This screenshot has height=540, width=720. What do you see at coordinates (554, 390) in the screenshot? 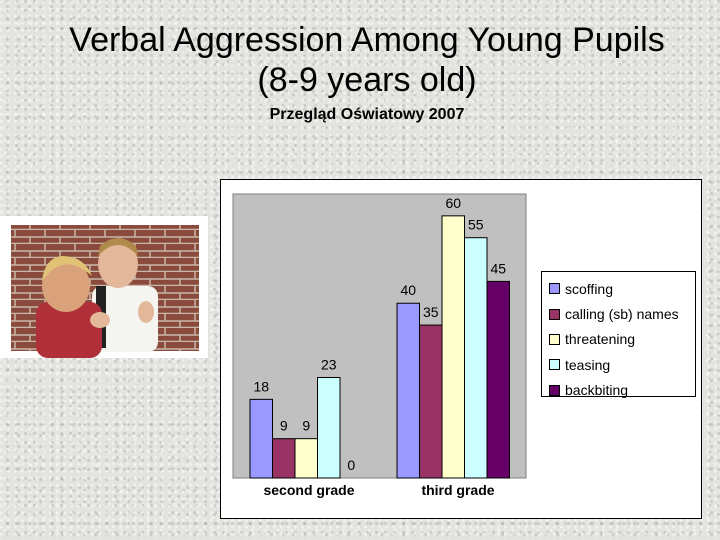
I see `legend-swatch-backbiting` at bounding box center [554, 390].